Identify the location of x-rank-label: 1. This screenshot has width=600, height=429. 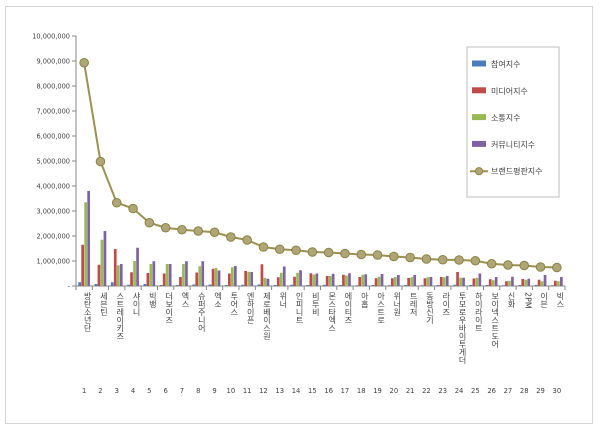
(84, 391).